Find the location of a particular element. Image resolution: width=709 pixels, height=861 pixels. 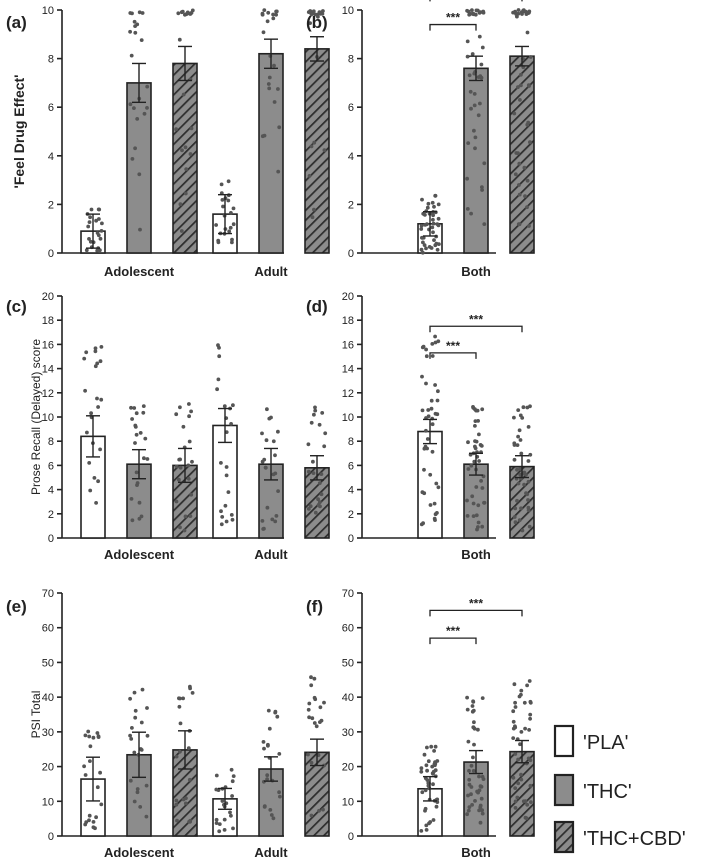

y-tick-label: 8 is located at coordinates (51, 442).